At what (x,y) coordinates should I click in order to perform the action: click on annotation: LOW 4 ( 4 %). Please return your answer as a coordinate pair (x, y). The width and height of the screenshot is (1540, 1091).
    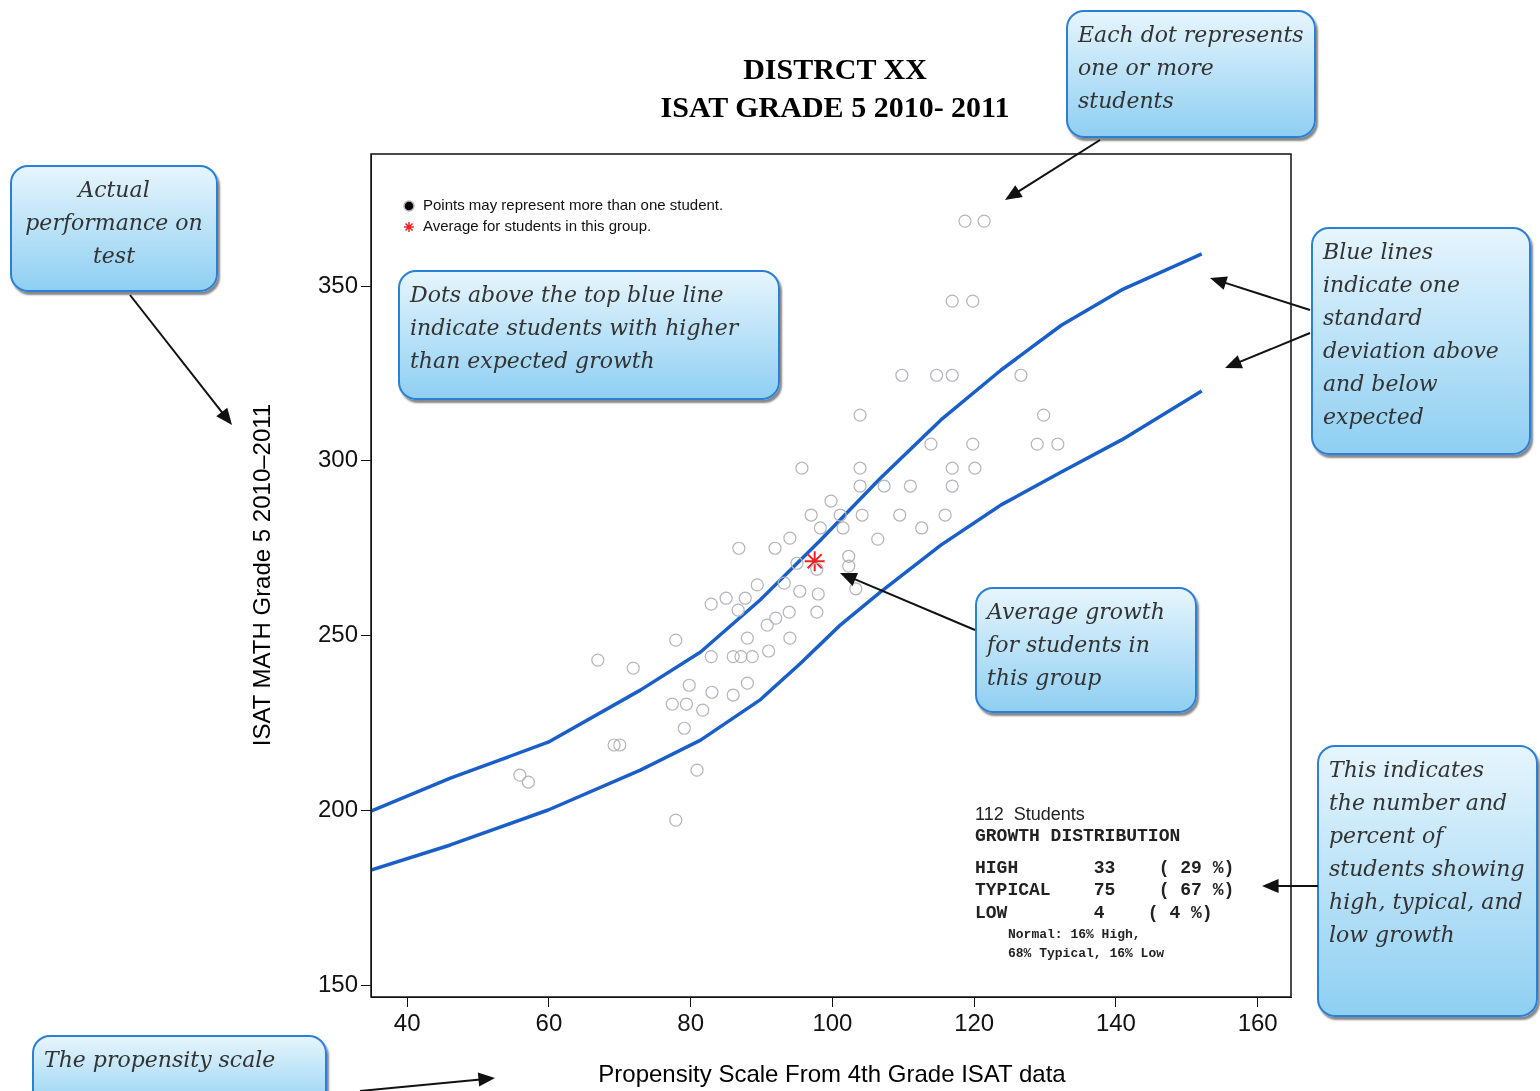
    Looking at the image, I should click on (1094, 913).